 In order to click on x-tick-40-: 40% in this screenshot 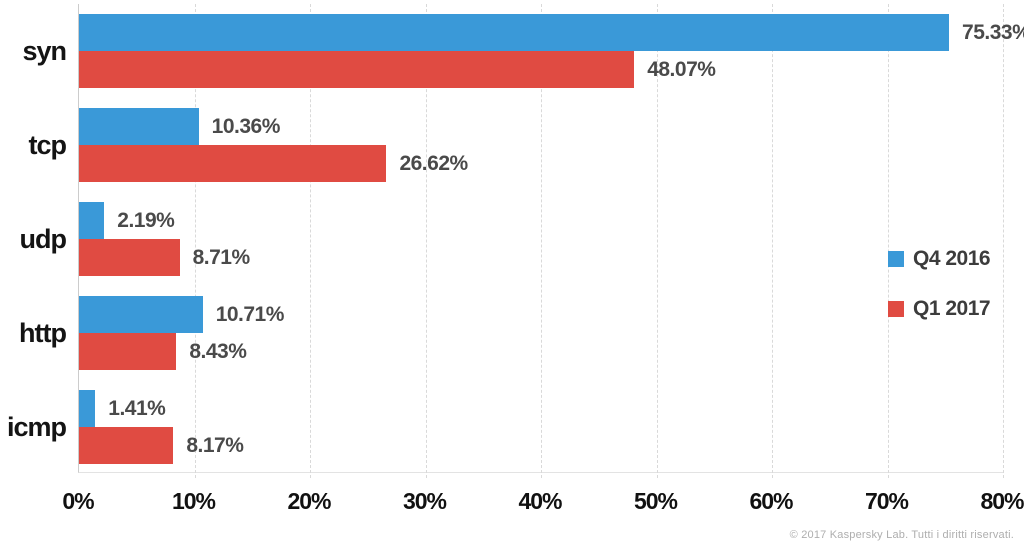, I will do `click(540, 501)`.